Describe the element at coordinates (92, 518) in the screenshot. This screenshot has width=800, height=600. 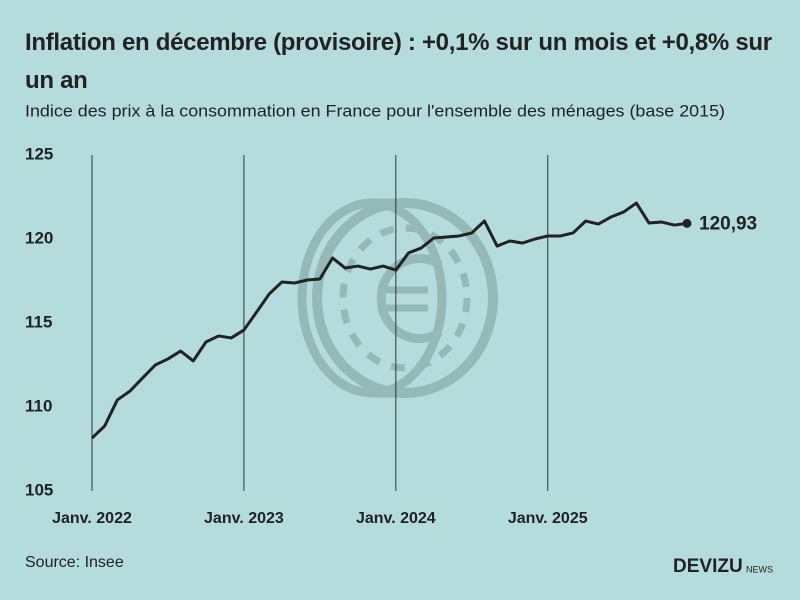
I see `x-tick-label: Janv. 2022` at that location.